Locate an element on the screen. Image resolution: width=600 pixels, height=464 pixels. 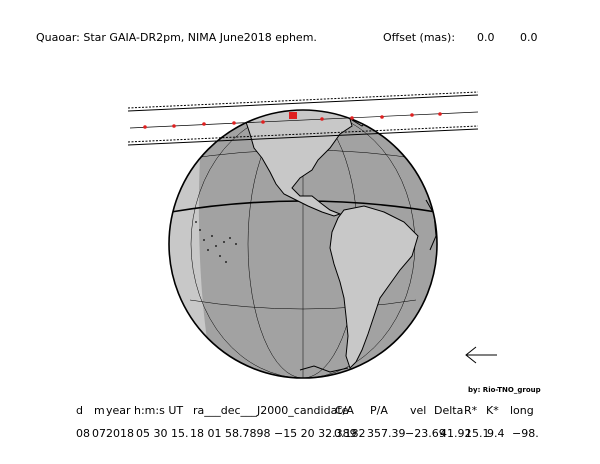
greenland is located at coordinates (362, 118).